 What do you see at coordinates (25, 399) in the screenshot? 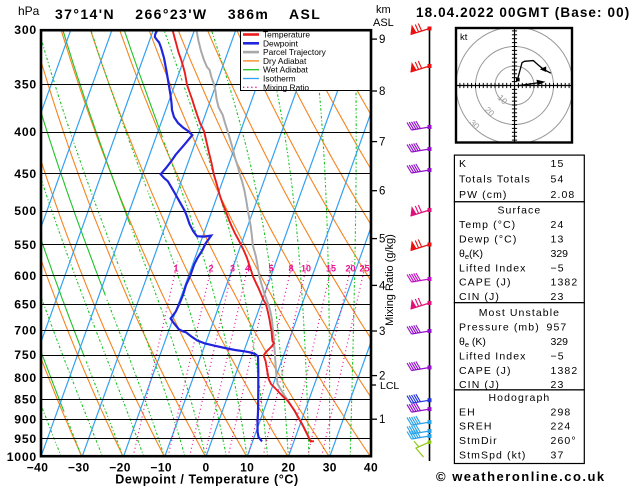
I see `svg-text: 850` at bounding box center [25, 399].